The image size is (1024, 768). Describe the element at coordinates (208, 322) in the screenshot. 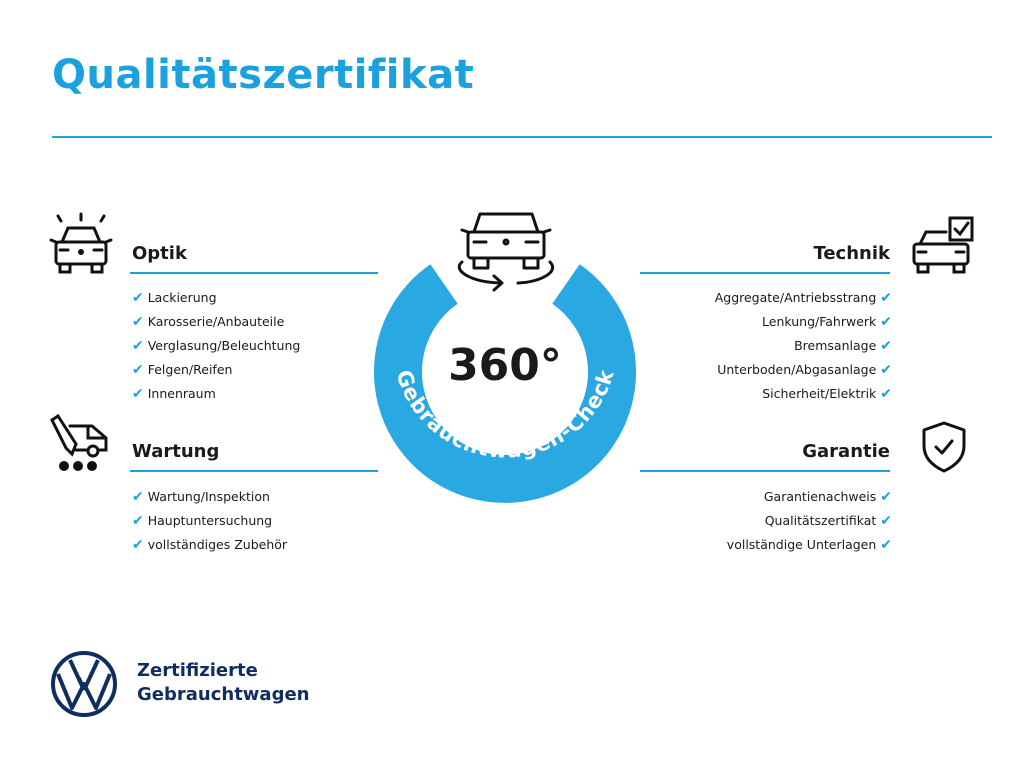

I see `list-item: ✔ Karosserie/Anbauteile` at that location.